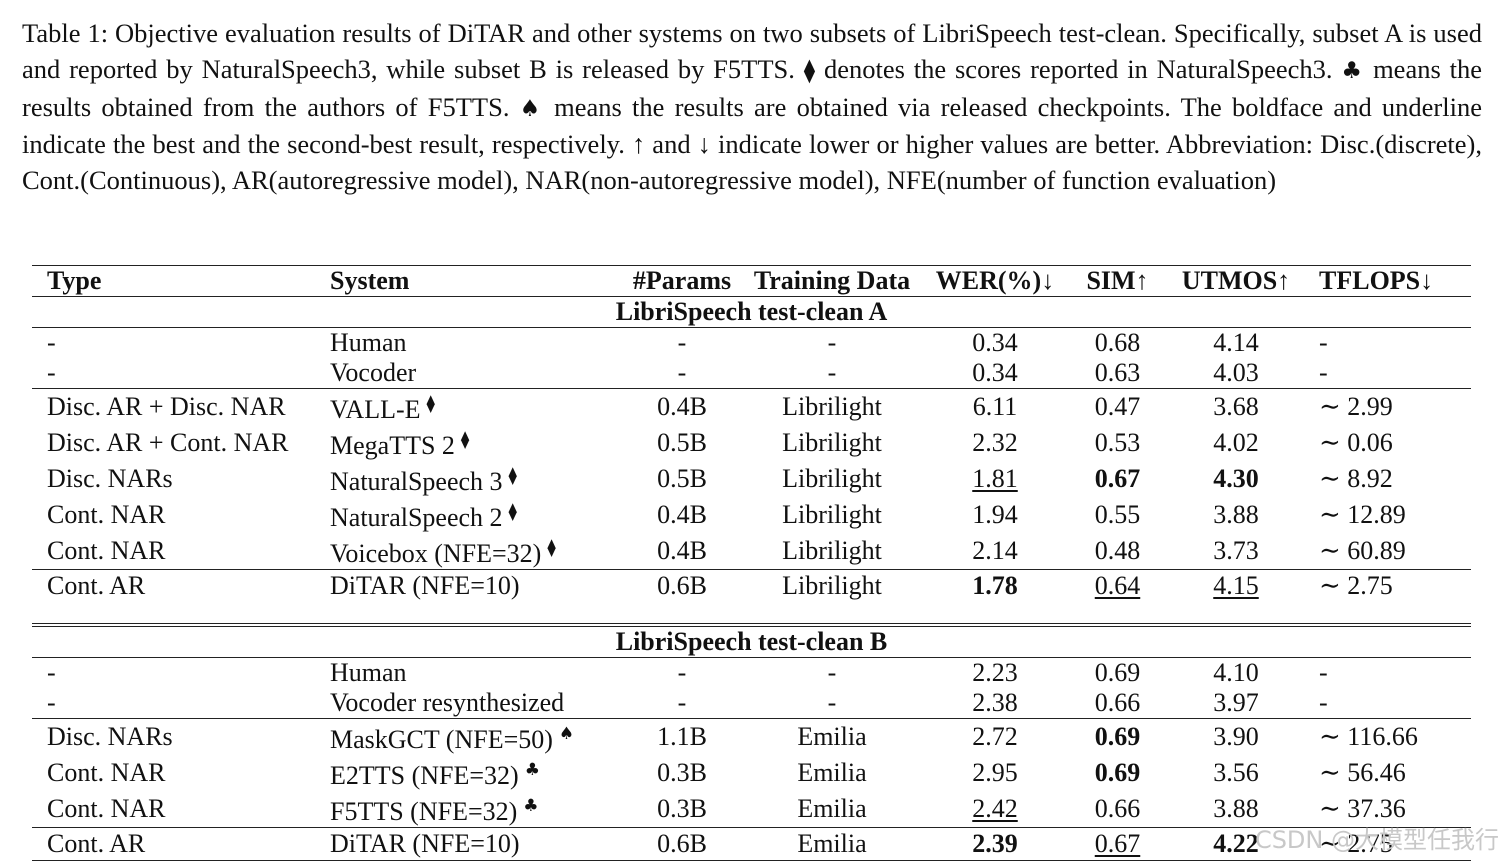 This screenshot has height=863, width=1505. Describe the element at coordinates (995, 280) in the screenshot. I see `col-header-wer: WER(%)↓` at that location.